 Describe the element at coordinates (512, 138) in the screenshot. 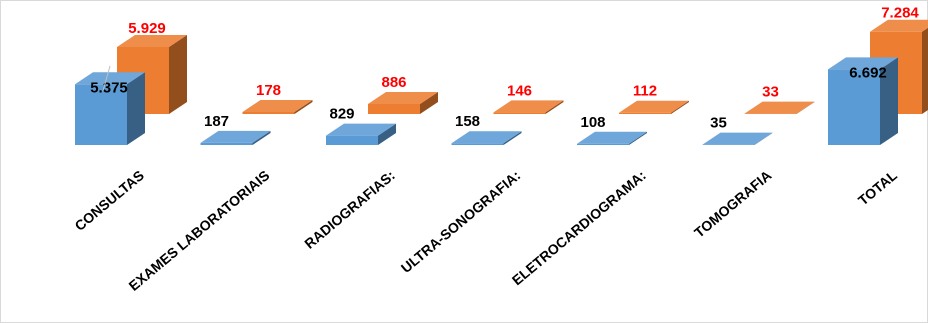

I see `bar-series-1-3-side` at that location.